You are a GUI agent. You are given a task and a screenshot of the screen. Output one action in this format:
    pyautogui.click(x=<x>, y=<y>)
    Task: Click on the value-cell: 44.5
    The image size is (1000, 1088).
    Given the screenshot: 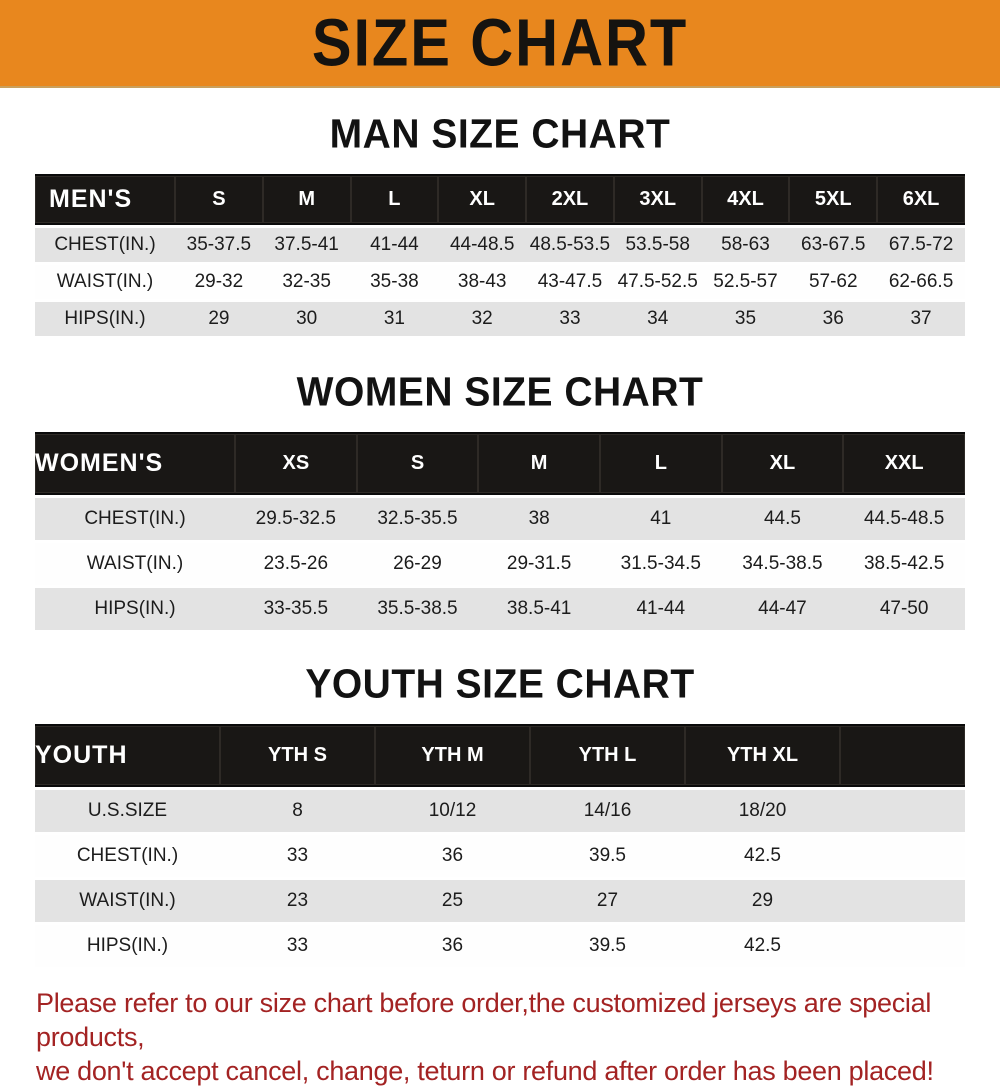 What is the action you would take?
    pyautogui.click(x=782, y=519)
    